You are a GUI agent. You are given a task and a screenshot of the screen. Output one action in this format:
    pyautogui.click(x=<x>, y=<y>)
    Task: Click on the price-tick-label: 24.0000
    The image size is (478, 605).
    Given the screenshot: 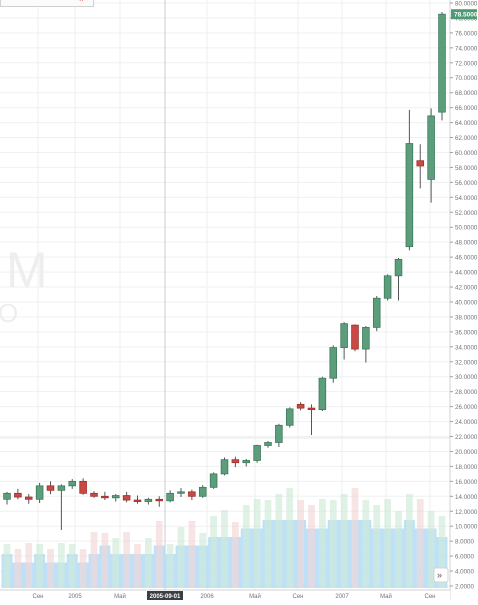 What is the action you would take?
    pyautogui.click(x=466, y=422)
    